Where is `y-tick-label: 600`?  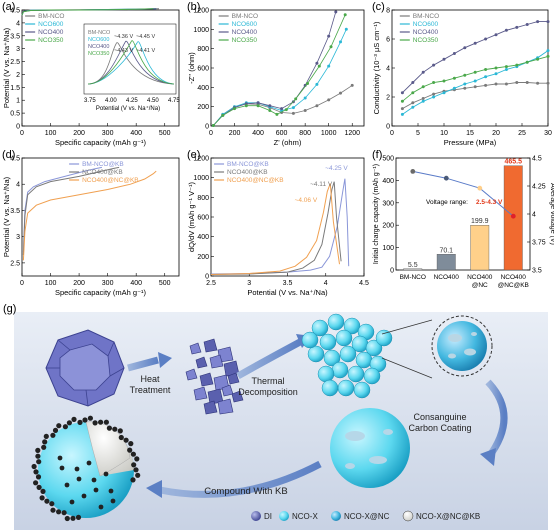 y-tick-label: 600 is located at coordinates (203, 69).